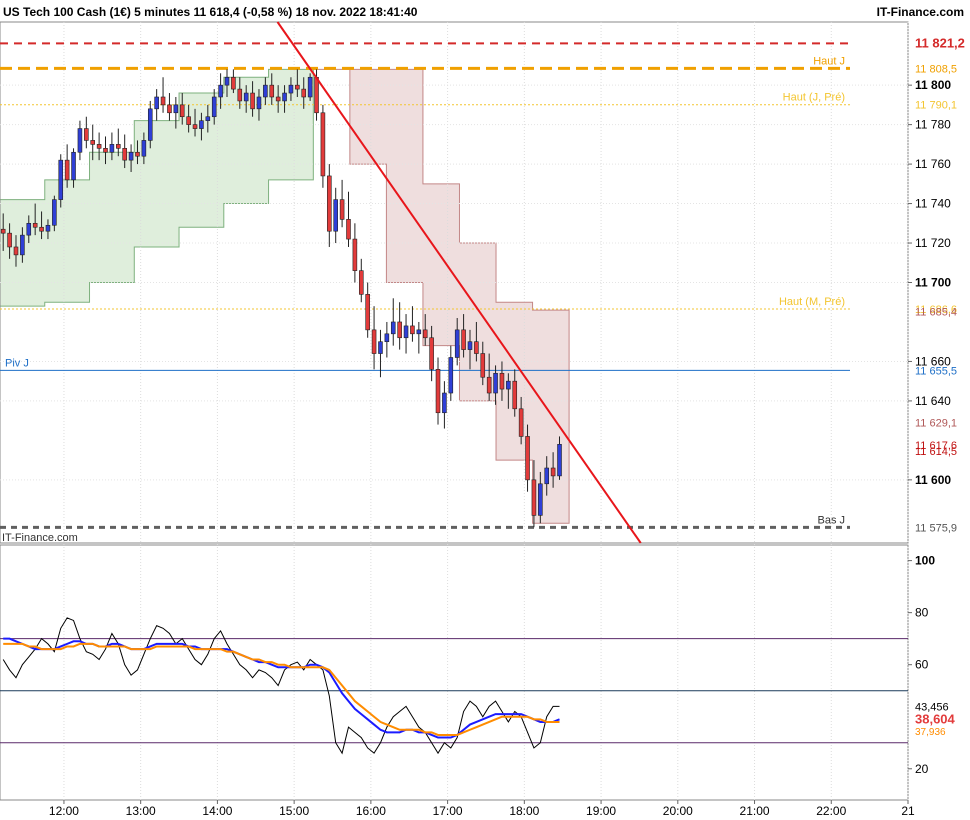 The height and width of the screenshot is (820, 970). Describe the element at coordinates (64, 811) in the screenshot. I see `x-tick-label: 12:00` at that location.